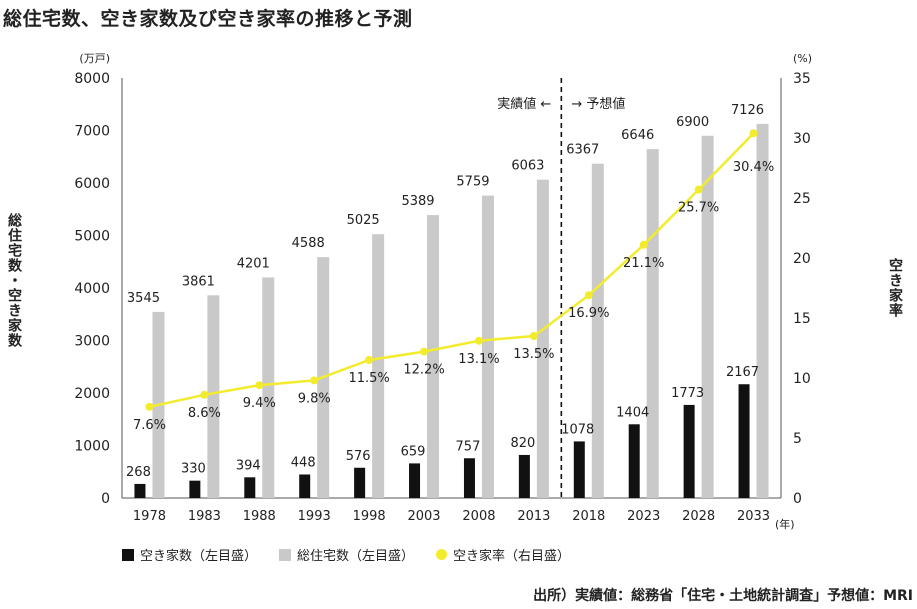  Describe the element at coordinates (92, 447) in the screenshot. I see `y-tick-left-label: 1000` at that location.